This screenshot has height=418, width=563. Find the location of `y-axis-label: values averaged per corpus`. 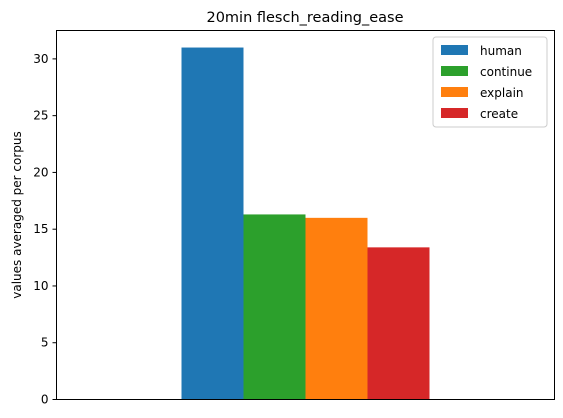

y-axis-label: values averaged per corpus is located at coordinates (17, 215).